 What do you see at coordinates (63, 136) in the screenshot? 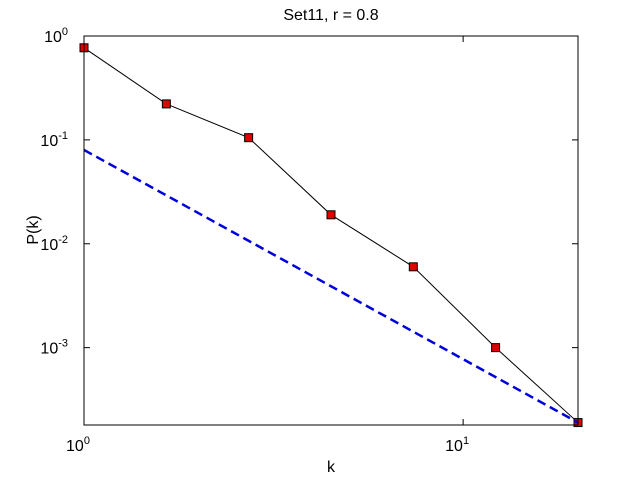
I see `tick-exponent: -1` at bounding box center [63, 136].